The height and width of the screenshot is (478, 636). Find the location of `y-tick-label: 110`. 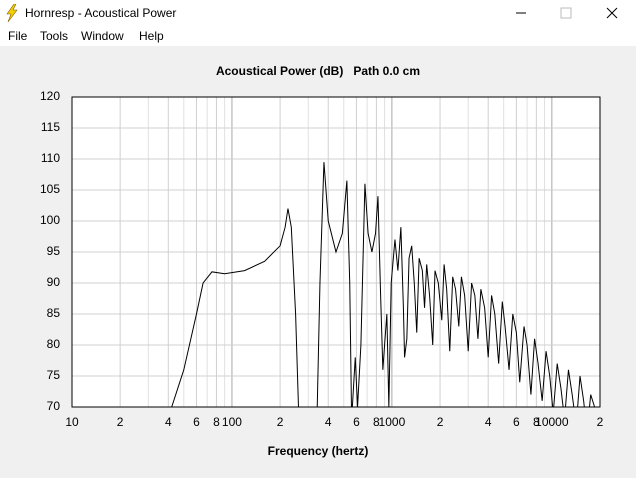

y-tick-label: 110 is located at coordinates (50, 158).